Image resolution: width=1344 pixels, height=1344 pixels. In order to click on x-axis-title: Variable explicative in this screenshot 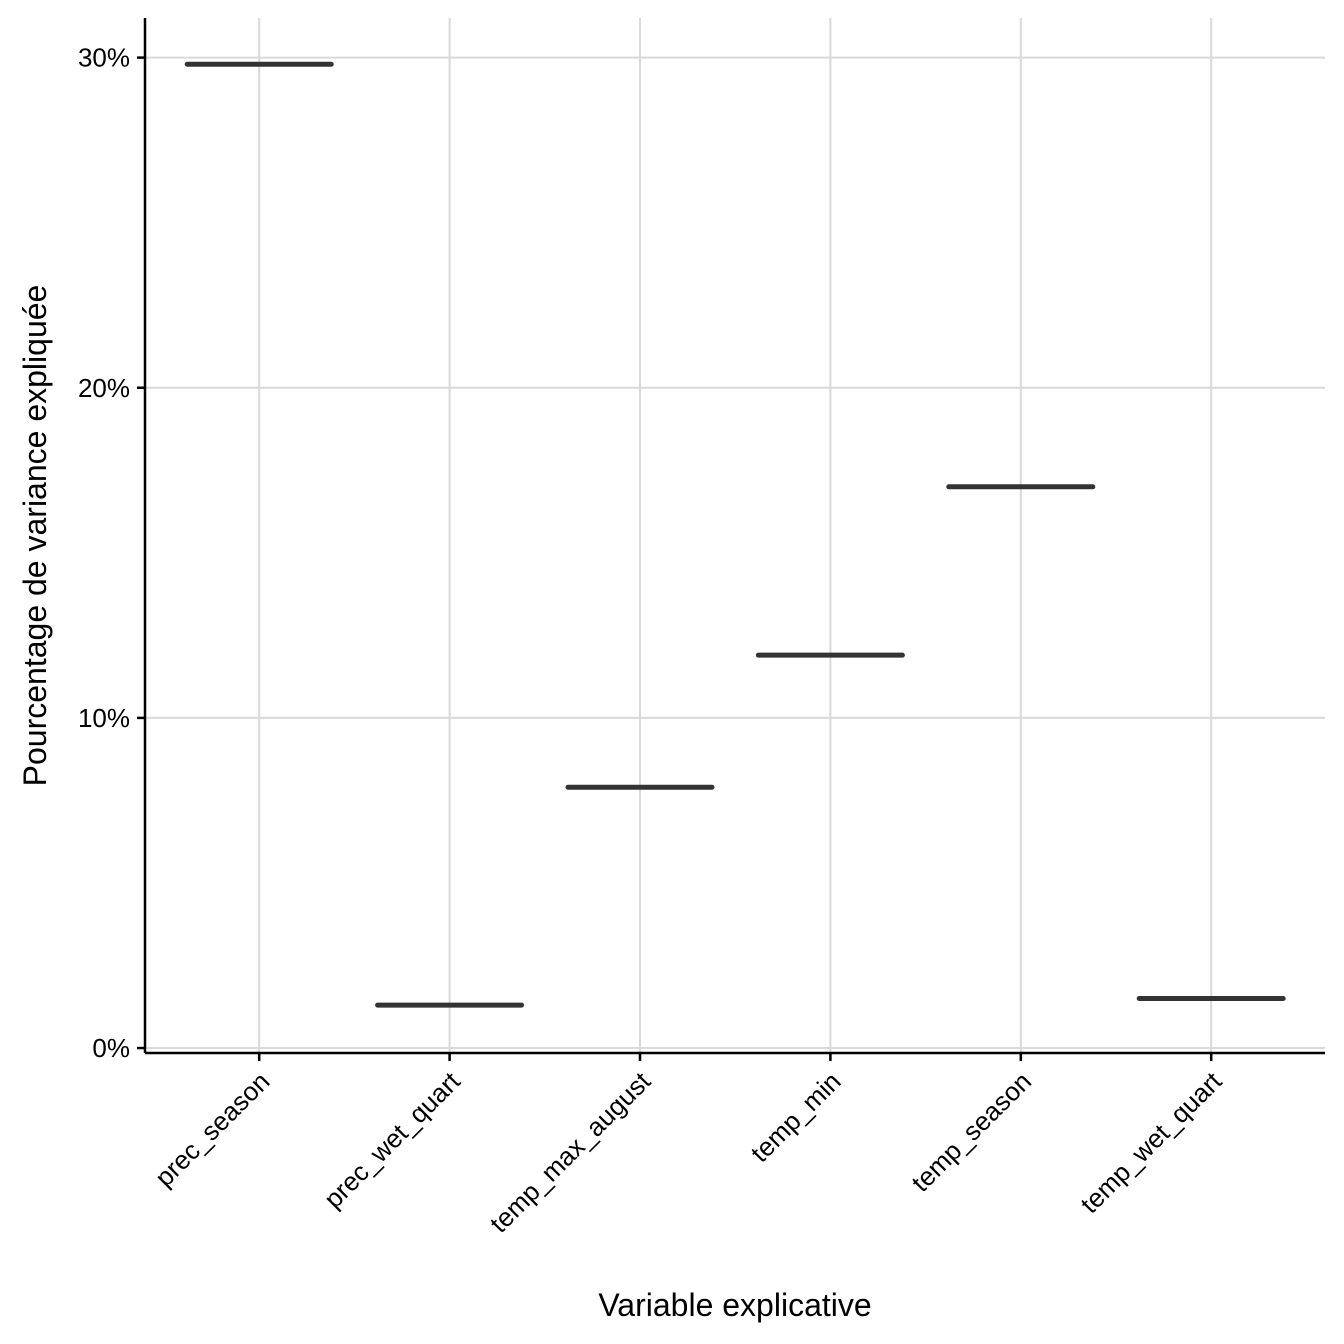, I will do `click(734, 1305)`.